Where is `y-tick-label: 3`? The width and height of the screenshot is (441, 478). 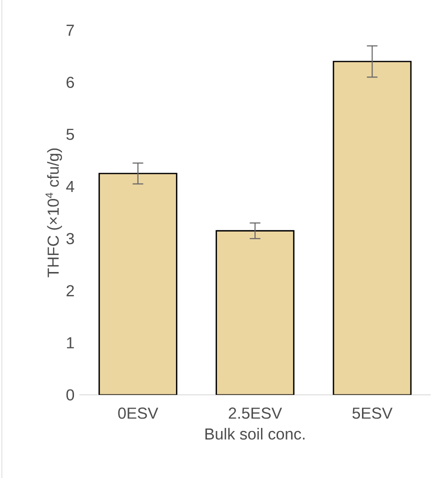 y-tick-label: 3 is located at coordinates (70, 238).